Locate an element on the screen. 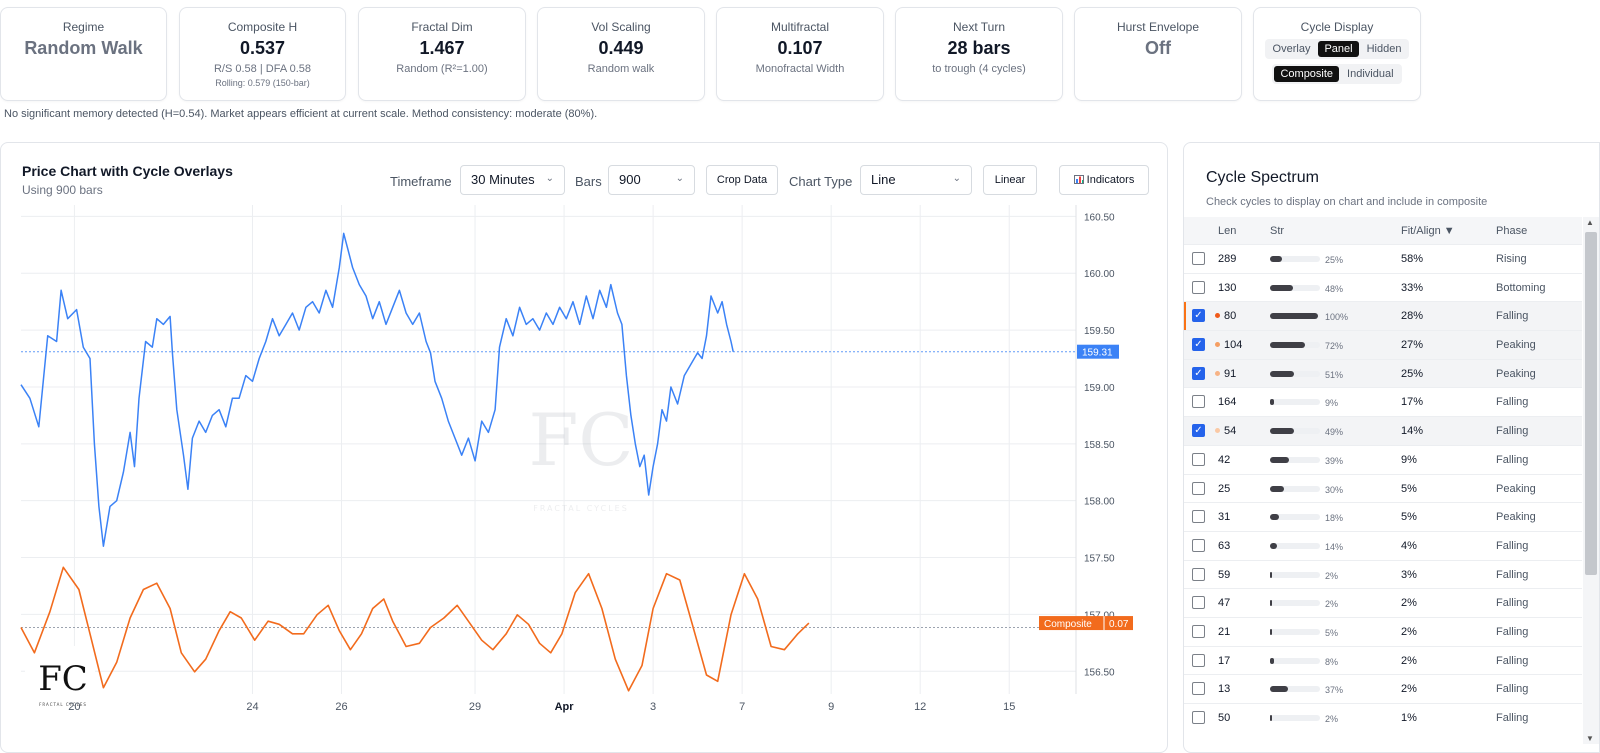 This screenshot has width=1600, height=753. scroll-up-icon: ▲ is located at coordinates (1590, 222).